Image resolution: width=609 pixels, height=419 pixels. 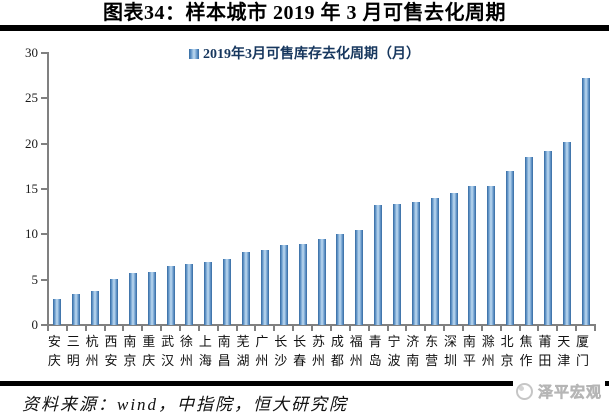 I want to click on title-divider-line, so click(x=304, y=28).